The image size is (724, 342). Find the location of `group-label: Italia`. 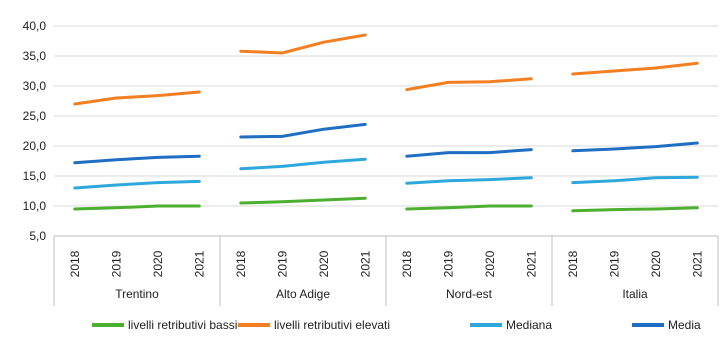

group-label: Italia is located at coordinates (635, 294).